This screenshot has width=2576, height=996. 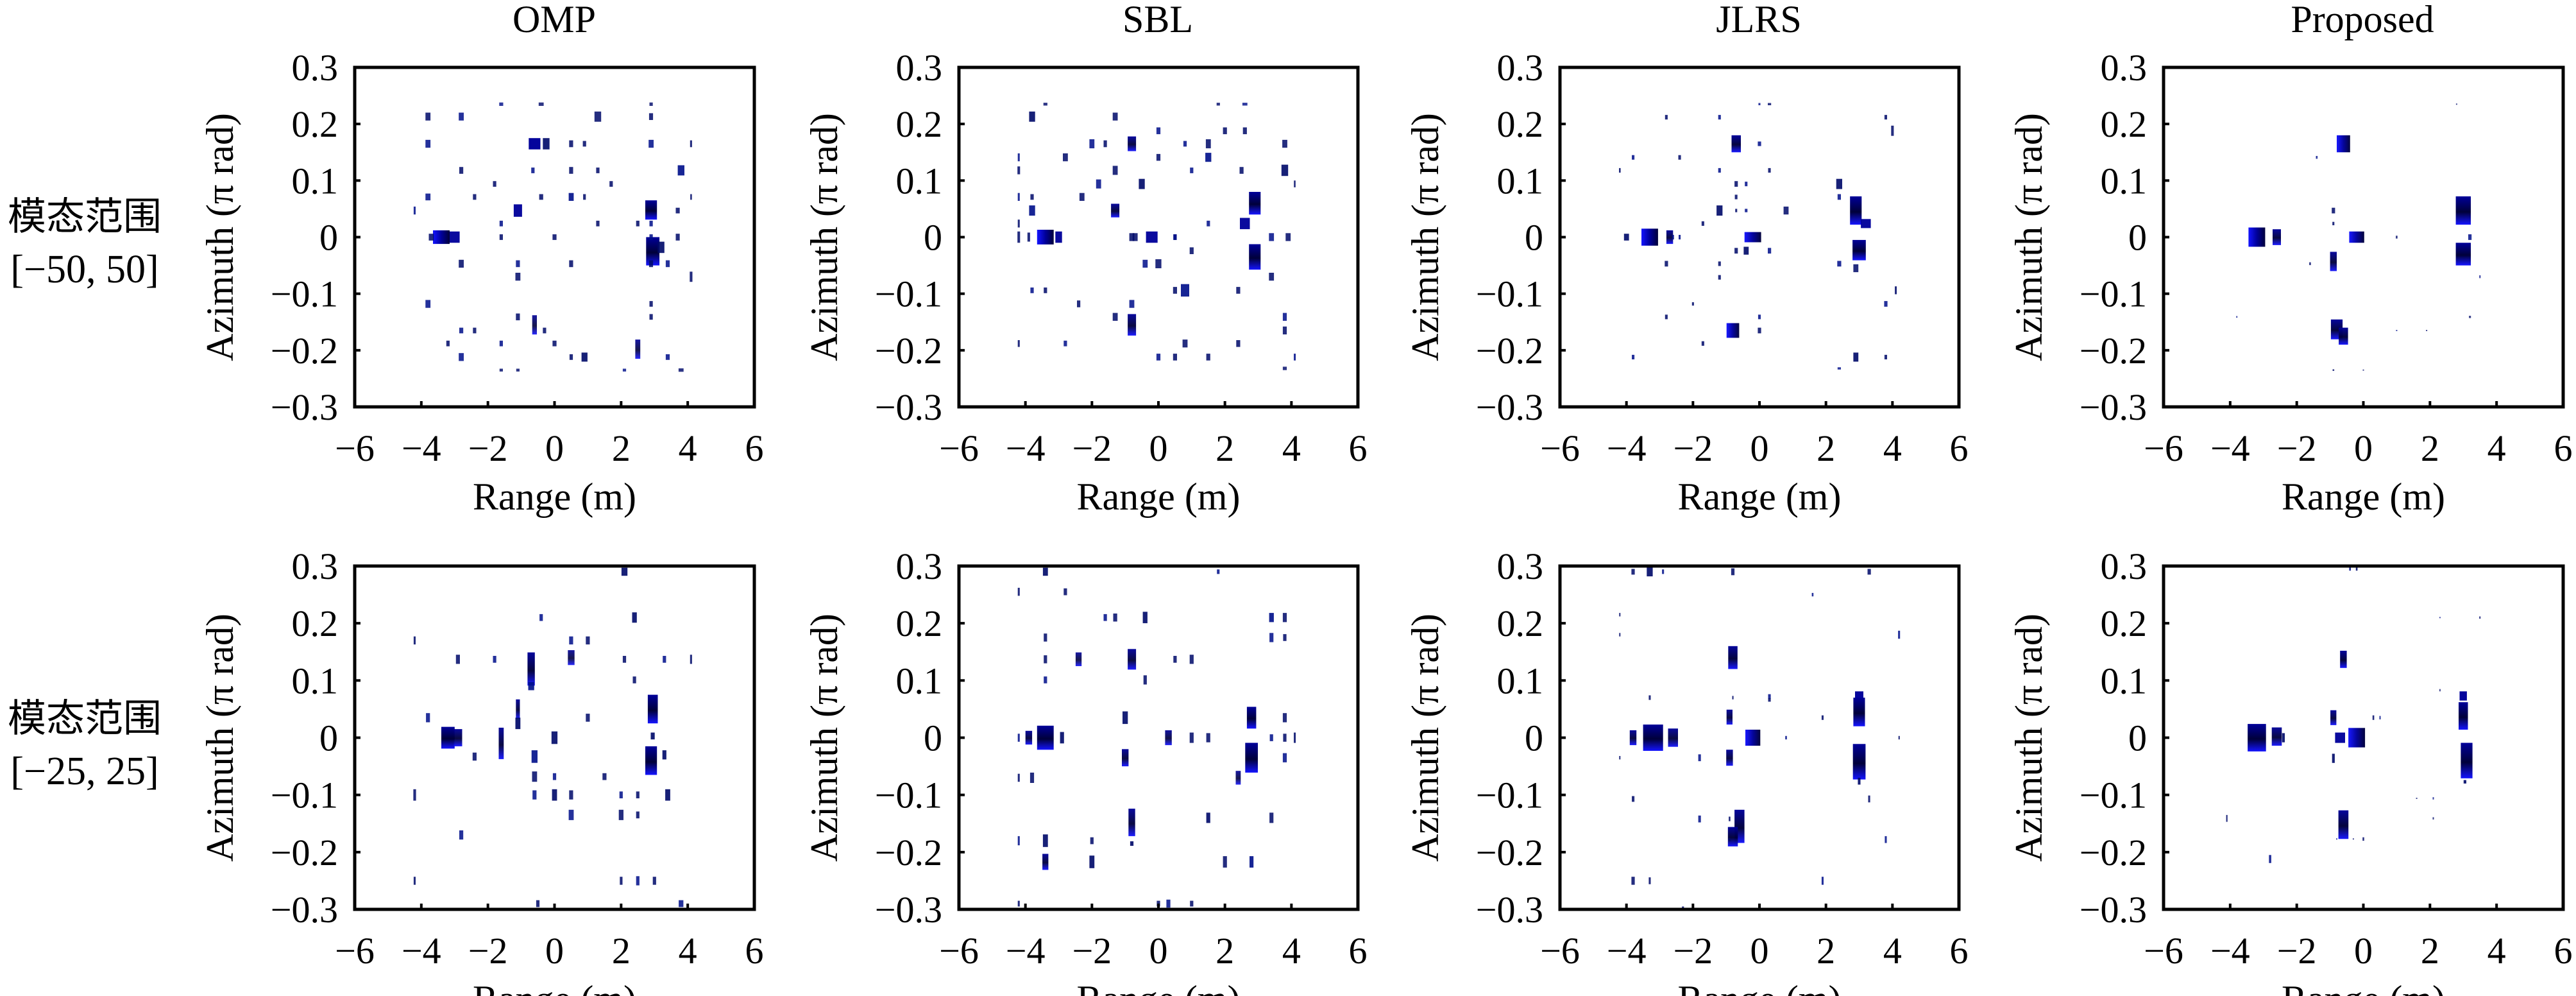 What do you see at coordinates (908, 407) in the screenshot?
I see `y-tick-label: −0.3` at bounding box center [908, 407].